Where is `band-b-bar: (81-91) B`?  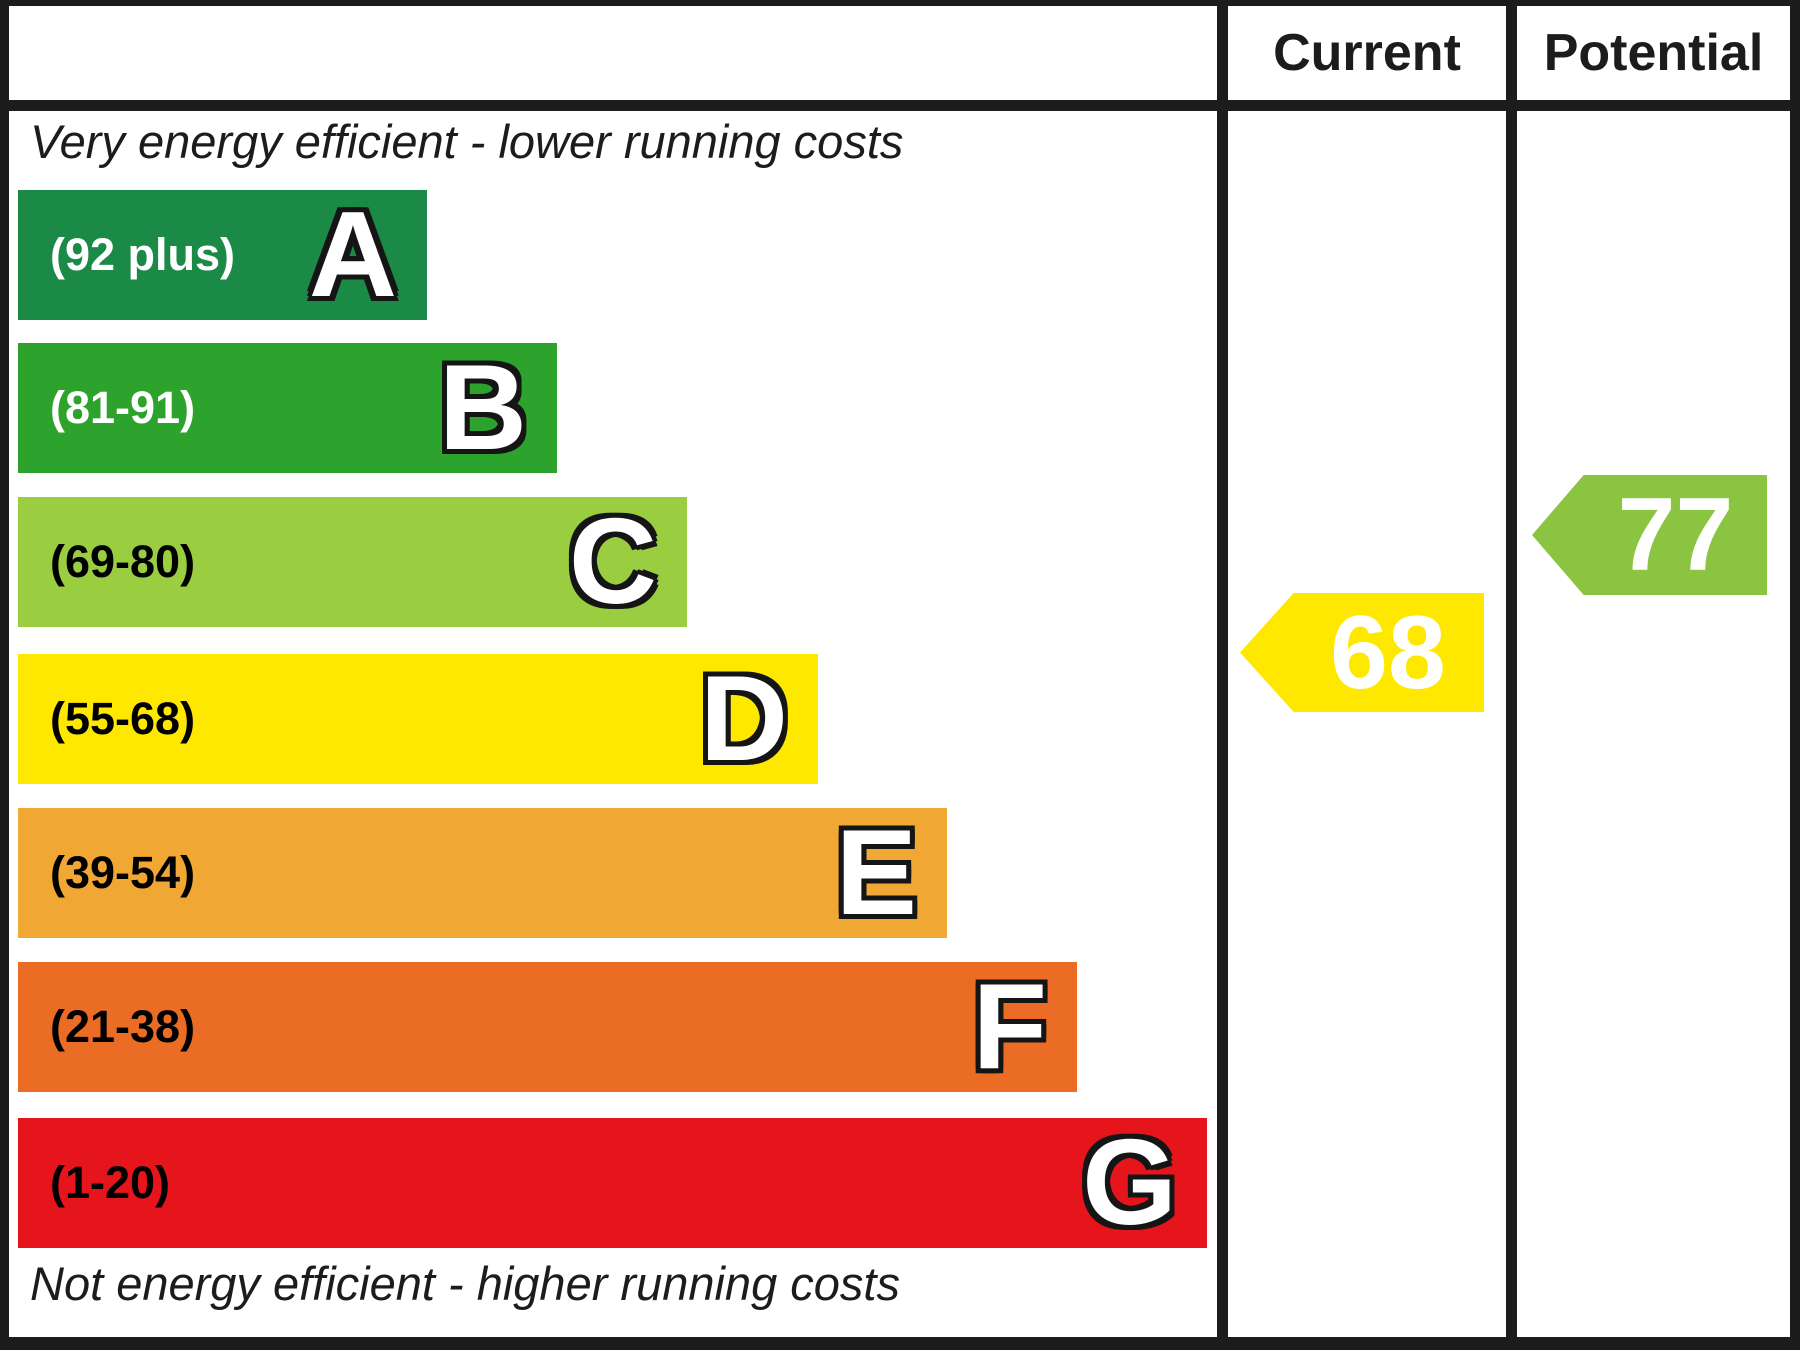 band-b-bar: (81-91) B is located at coordinates (287, 408).